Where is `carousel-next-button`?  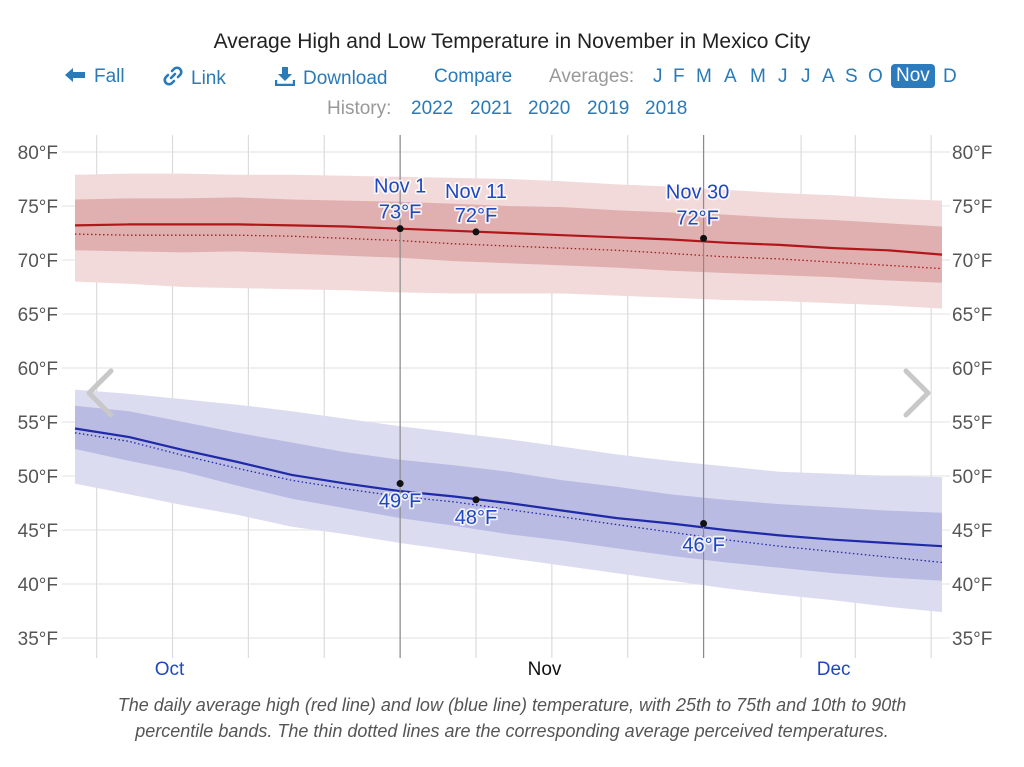 carousel-next-button is located at coordinates (918, 395).